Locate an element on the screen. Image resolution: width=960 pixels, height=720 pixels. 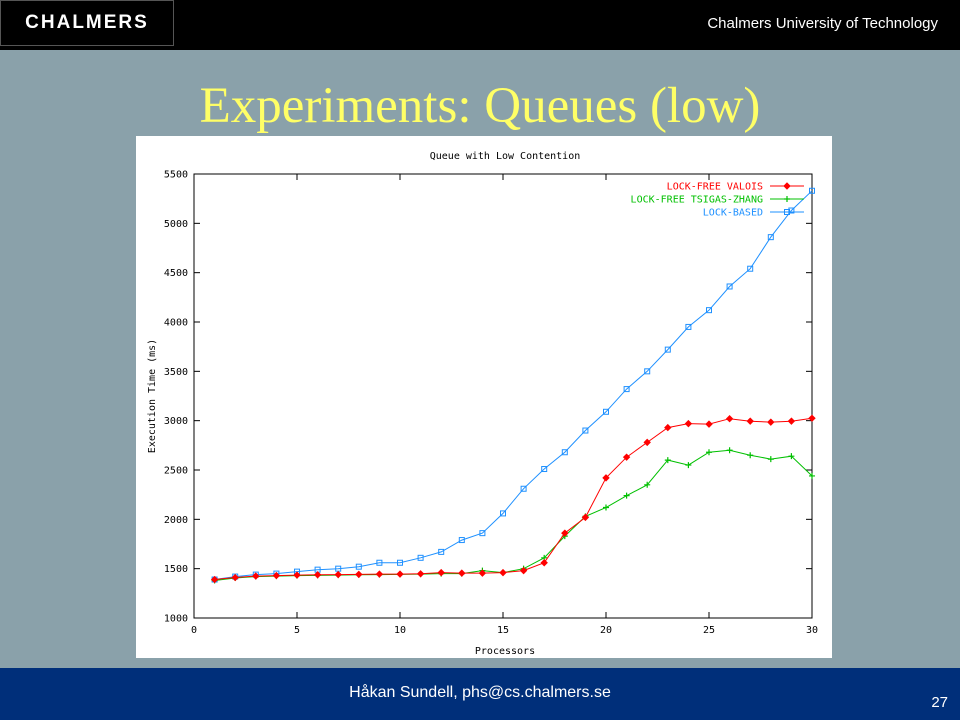
legend-label: LOCK-FREE VALOIS is located at coordinates (715, 187).